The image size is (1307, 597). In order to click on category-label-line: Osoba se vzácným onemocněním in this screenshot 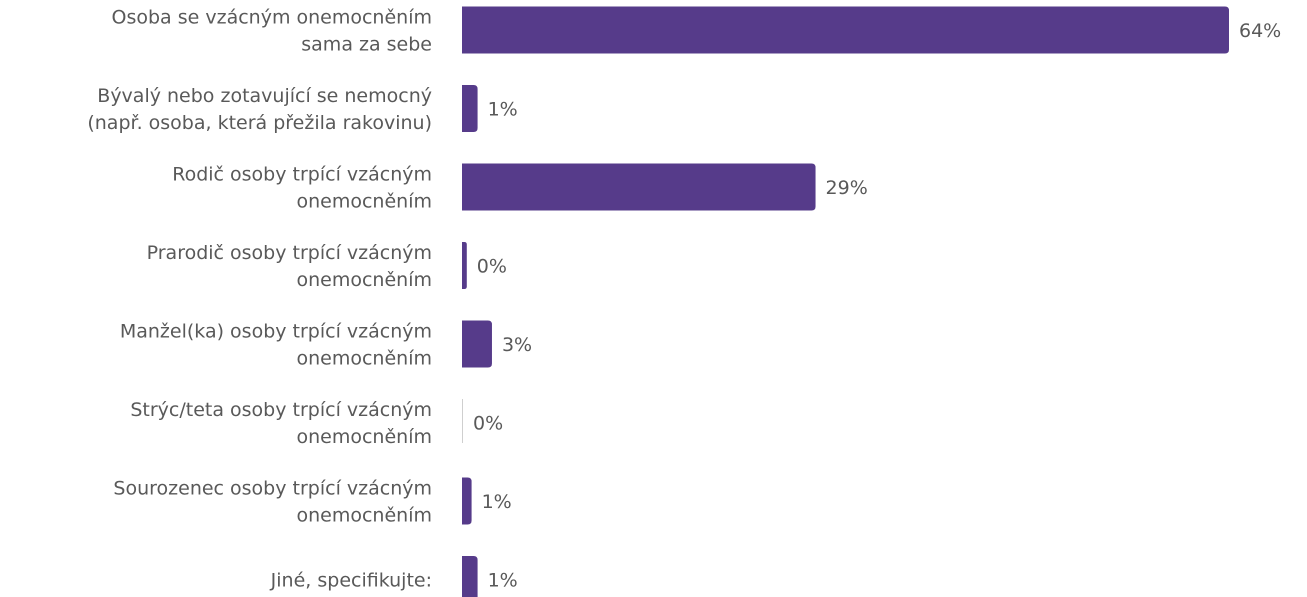, I will do `click(272, 18)`.